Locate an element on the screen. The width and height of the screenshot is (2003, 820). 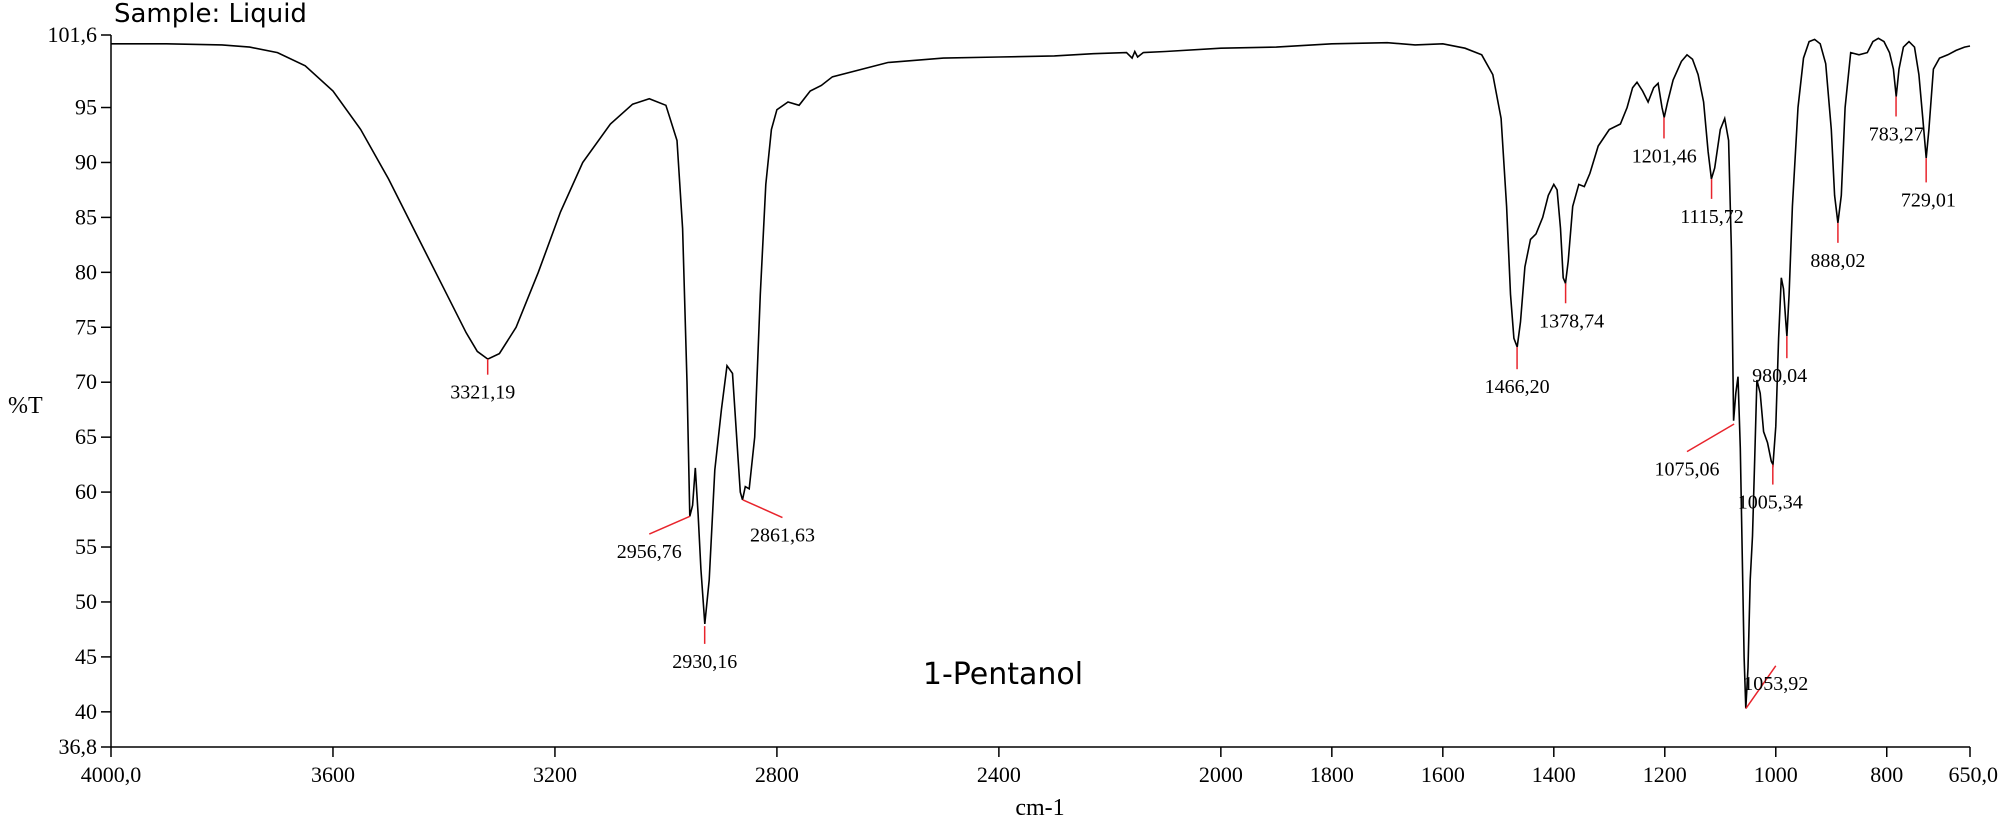
x-tick-label: 4000,0 is located at coordinates (111, 774).